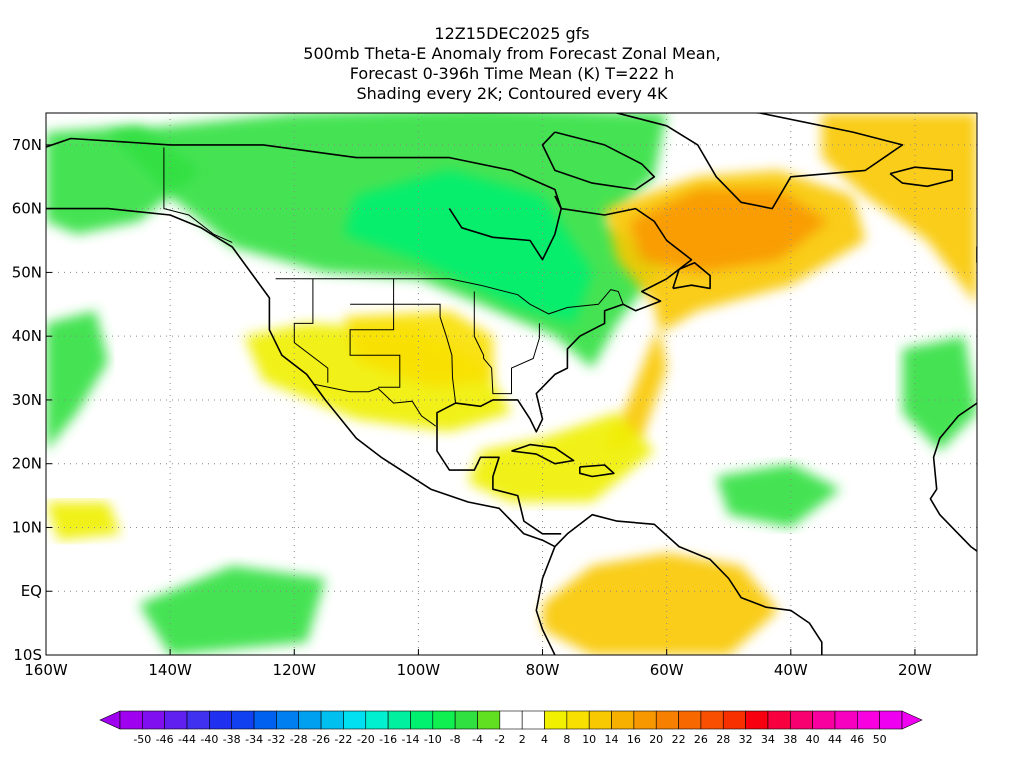 The width and height of the screenshot is (1024, 768). I want to click on colorbar-label: 2, so click(522, 739).